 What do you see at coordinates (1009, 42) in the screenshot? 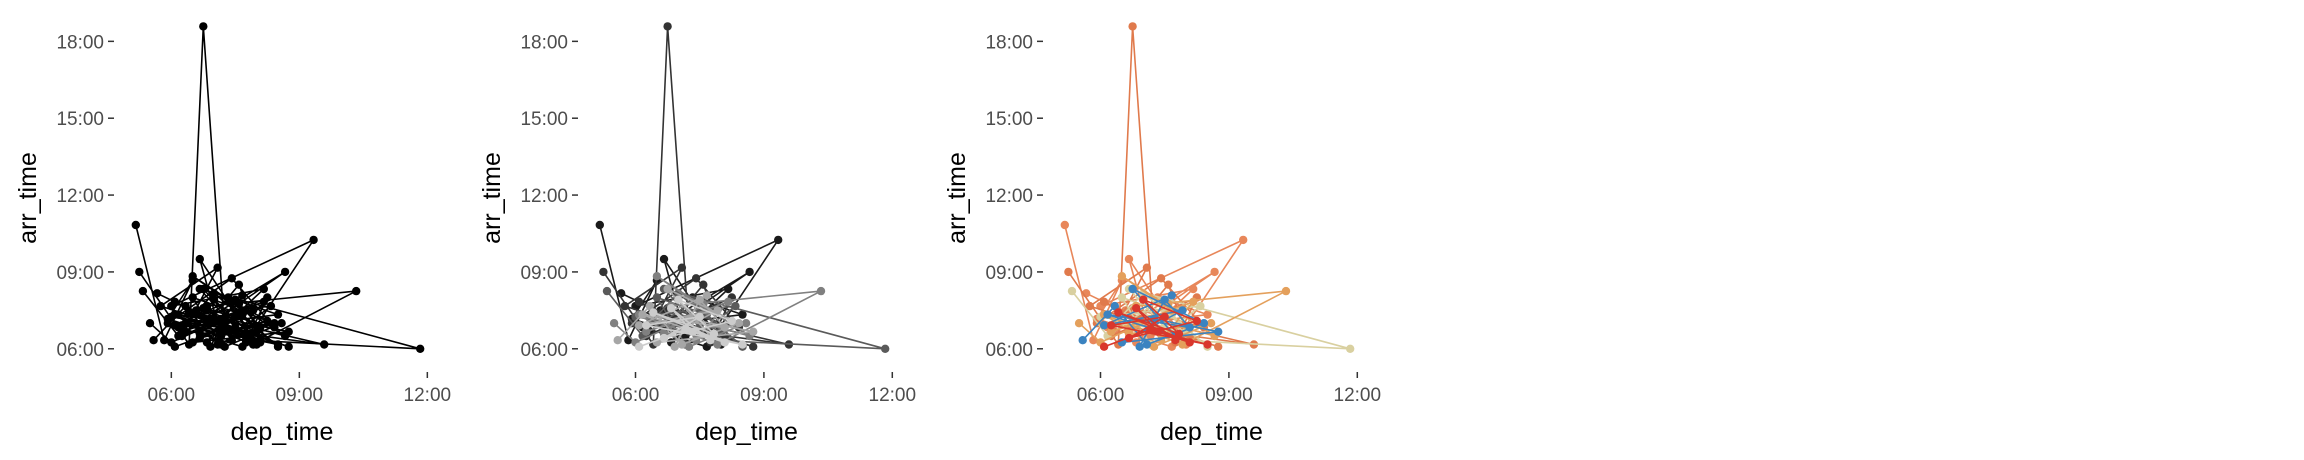
I see `y-tick-label: 18:00` at bounding box center [1009, 42].